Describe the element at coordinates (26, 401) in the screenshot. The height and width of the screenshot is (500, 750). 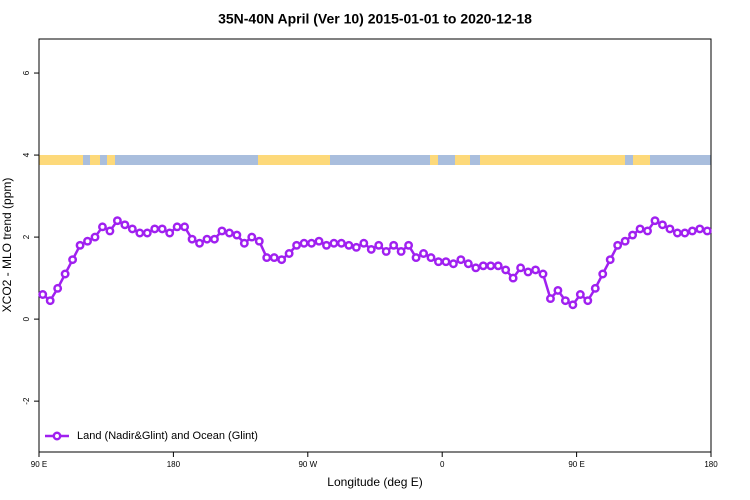
I see `y-tick-label: -2` at that location.